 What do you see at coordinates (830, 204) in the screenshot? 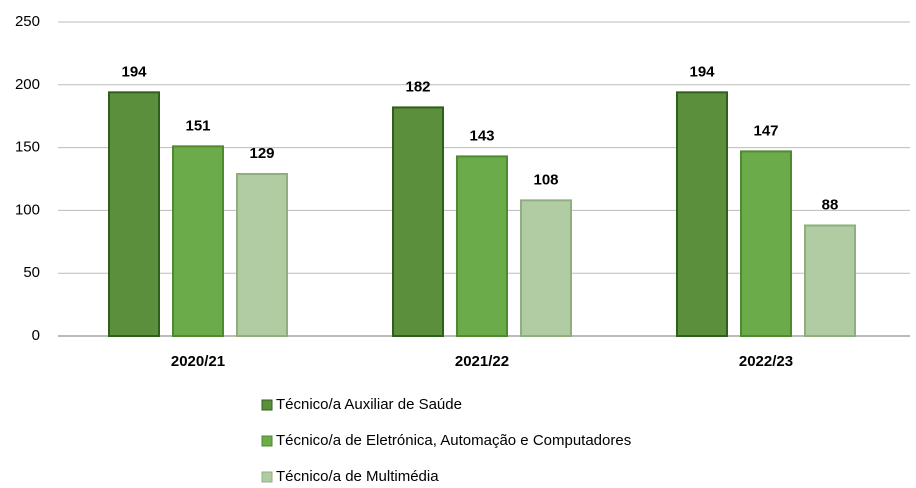
I see `data-label: 88` at bounding box center [830, 204].